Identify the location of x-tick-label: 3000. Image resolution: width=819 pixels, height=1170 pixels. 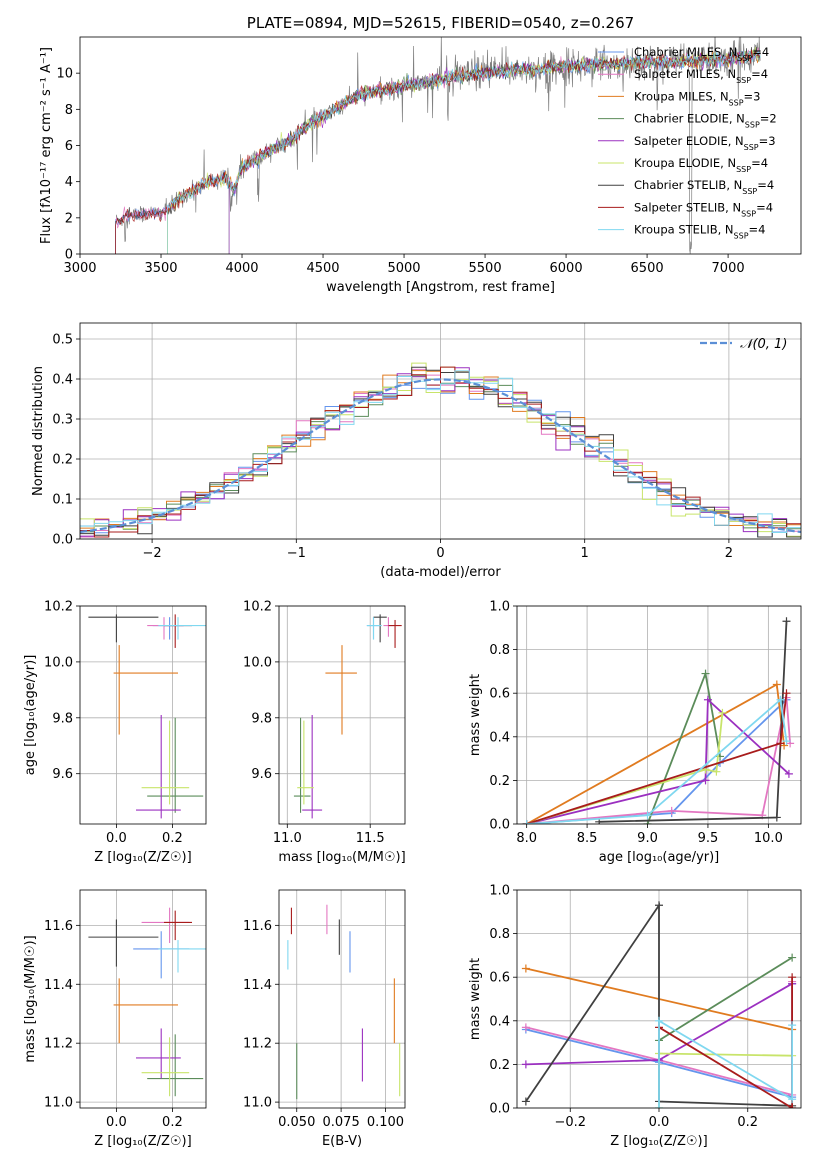
(79, 268).